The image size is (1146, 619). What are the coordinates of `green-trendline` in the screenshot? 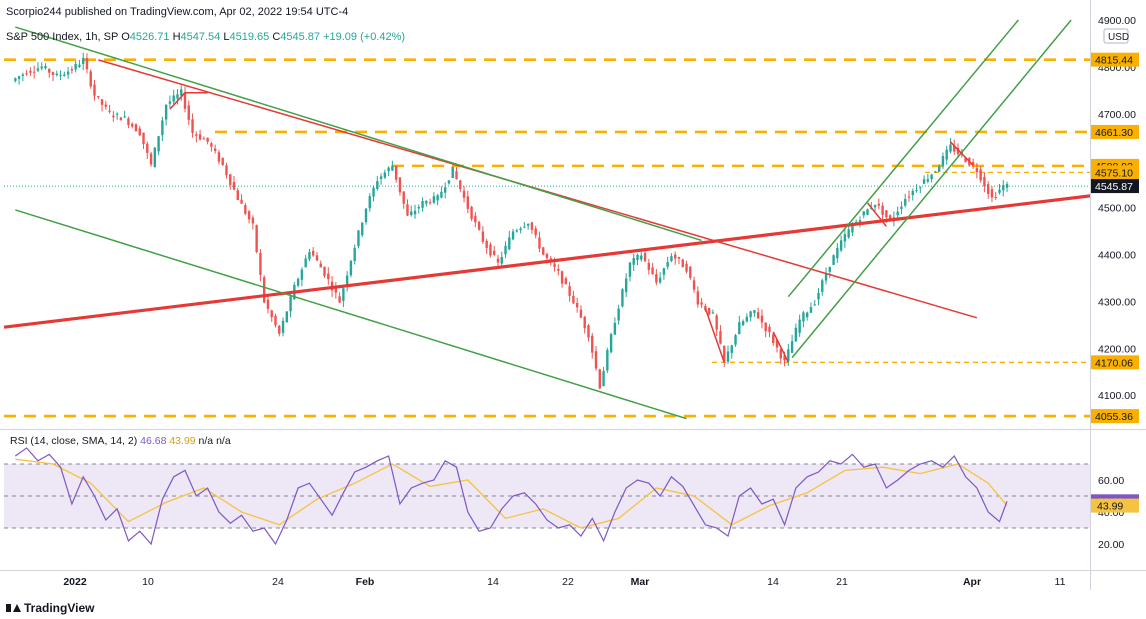 It's located at (931, 189).